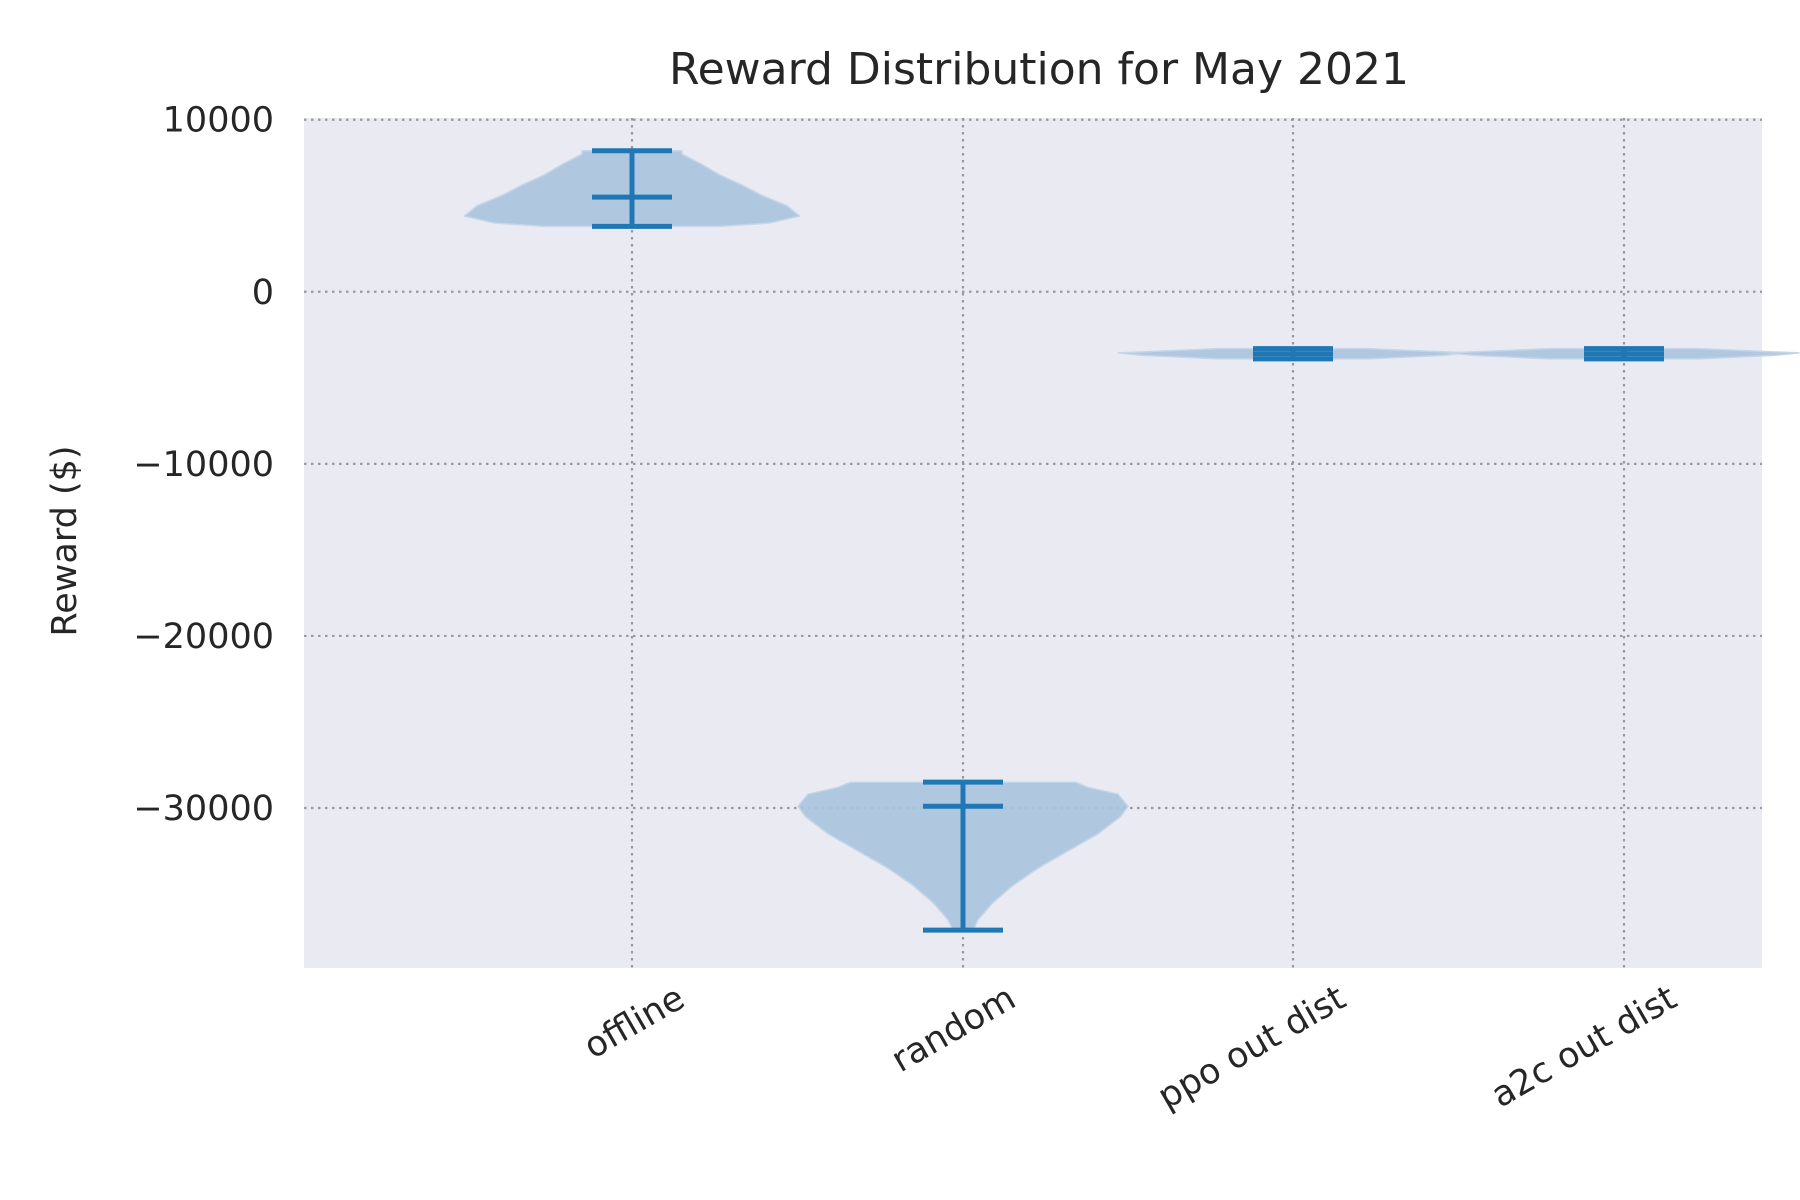 The height and width of the screenshot is (1200, 1800). What do you see at coordinates (218, 121) in the screenshot?
I see `y-tick-label: 10000` at bounding box center [218, 121].